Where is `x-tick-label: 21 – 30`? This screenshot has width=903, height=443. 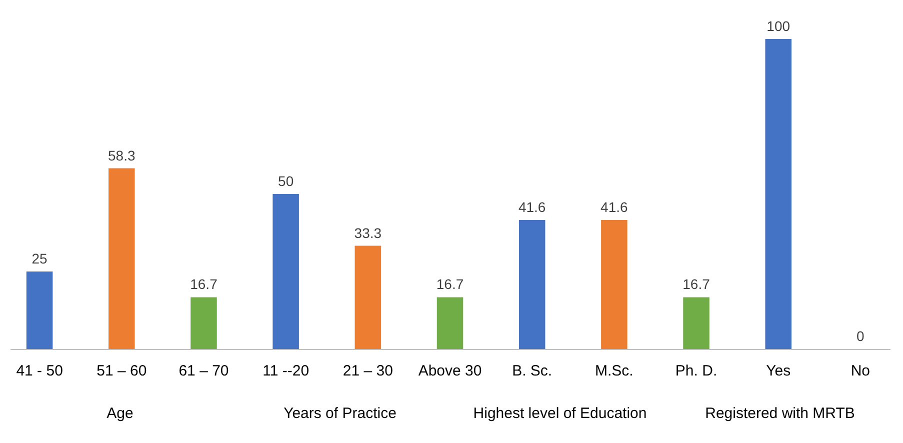 x-tick-label: 21 – 30 is located at coordinates (367, 371).